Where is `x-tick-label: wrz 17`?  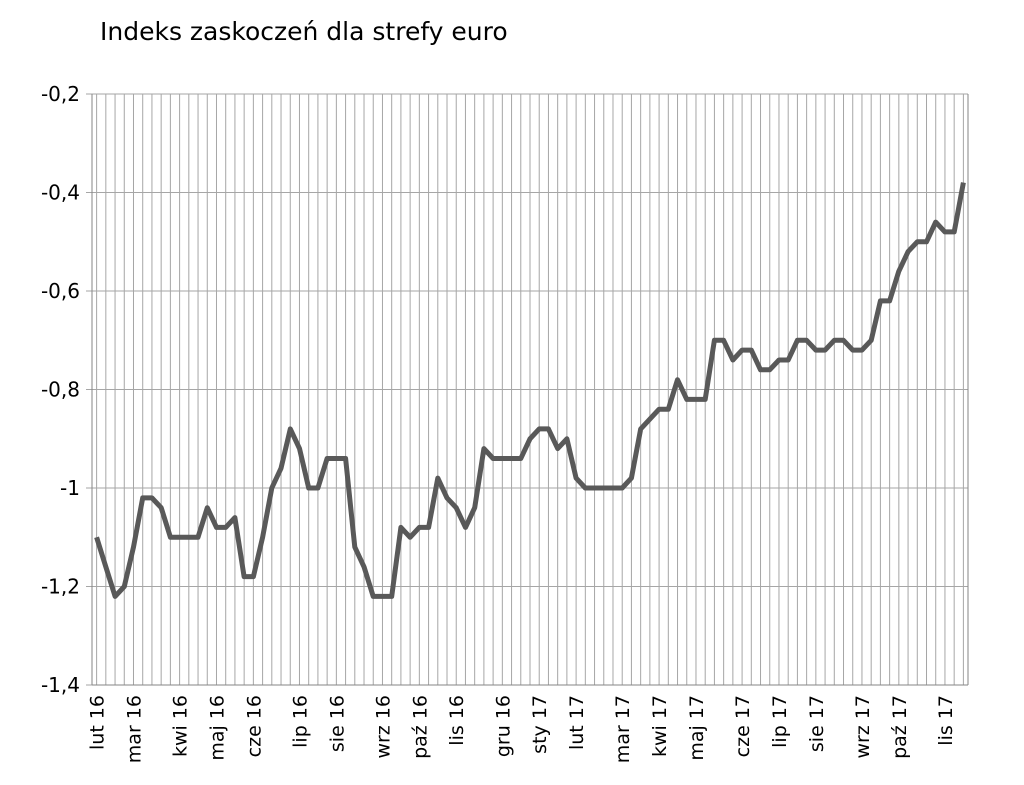 x-tick-label: wrz 17 is located at coordinates (863, 727).